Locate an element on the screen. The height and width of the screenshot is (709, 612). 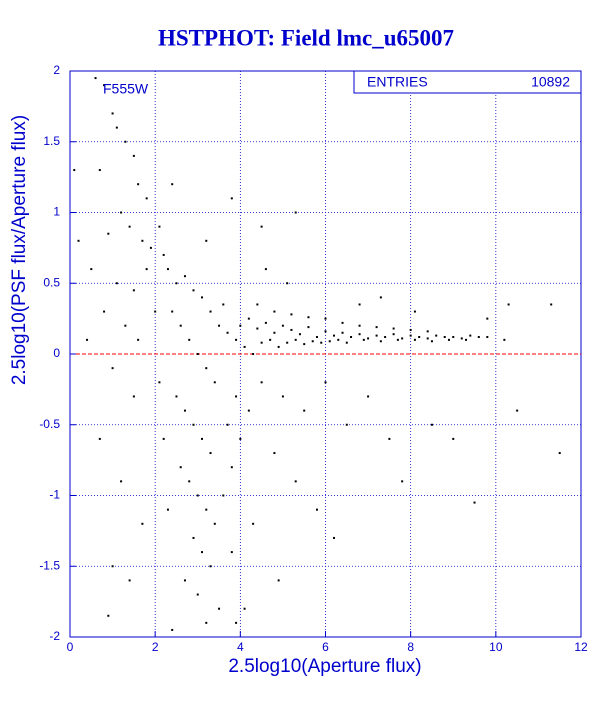
y-tick-label: -2 is located at coordinates (54, 636).